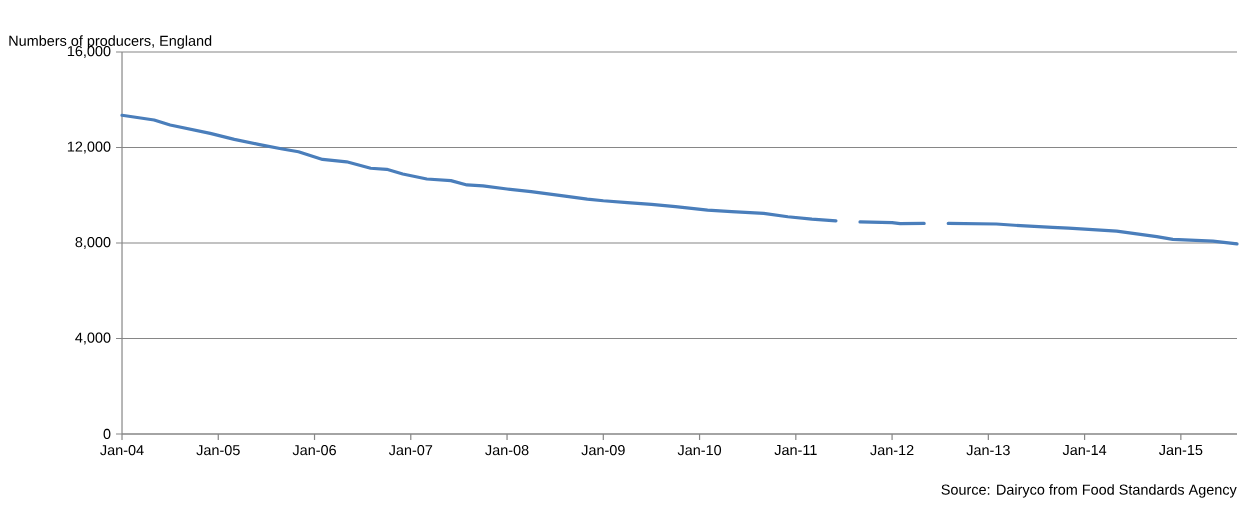 The height and width of the screenshot is (515, 1241). Describe the element at coordinates (699, 450) in the screenshot. I see `x-tick-label: Jan-10` at that location.